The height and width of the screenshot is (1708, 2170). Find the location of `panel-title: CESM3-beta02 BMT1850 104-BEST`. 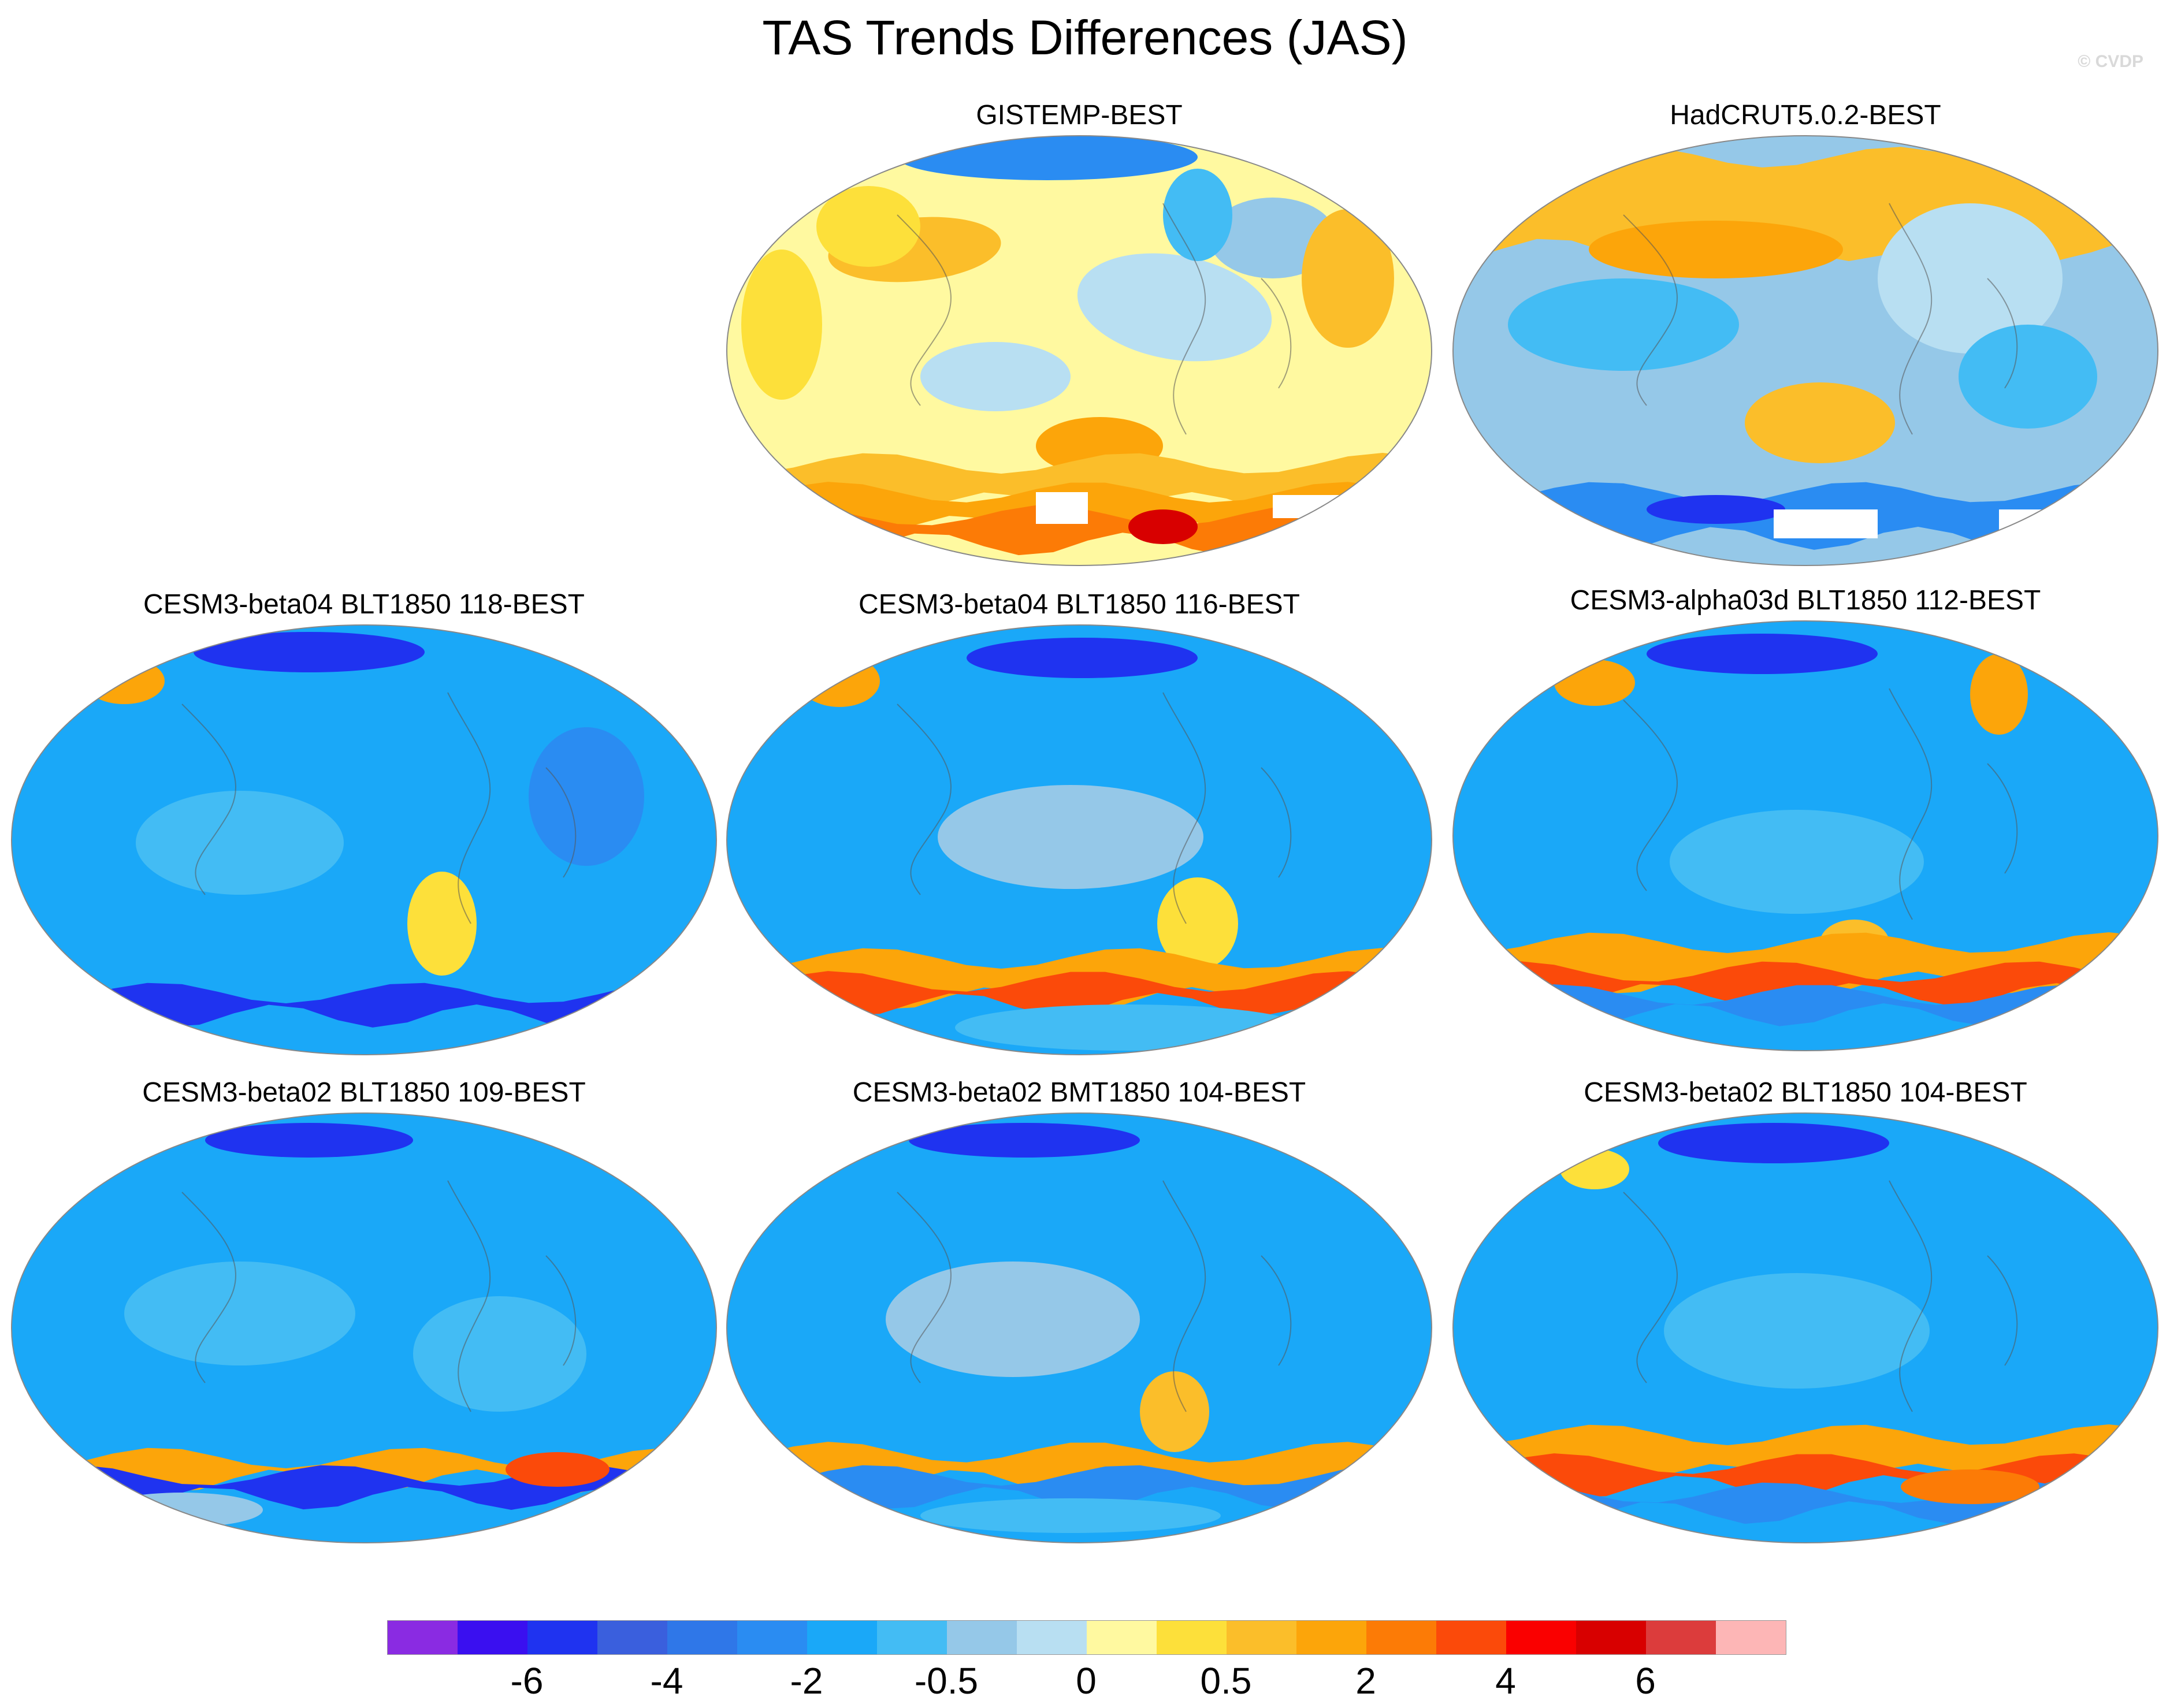

panel-title: CESM3-beta02 BMT1850 104-BEST is located at coordinates (1079, 1092).